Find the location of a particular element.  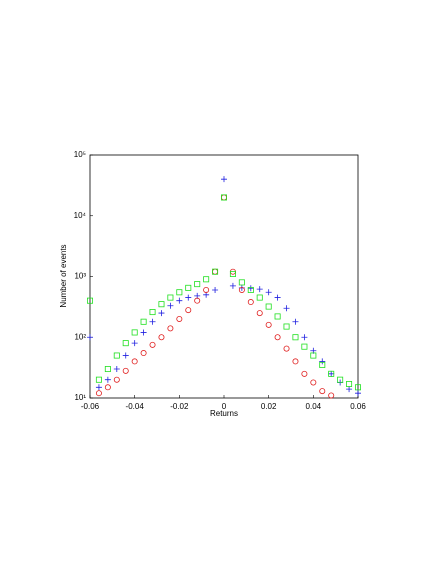

y-tick-label: 10⁴ is located at coordinates (80, 215).